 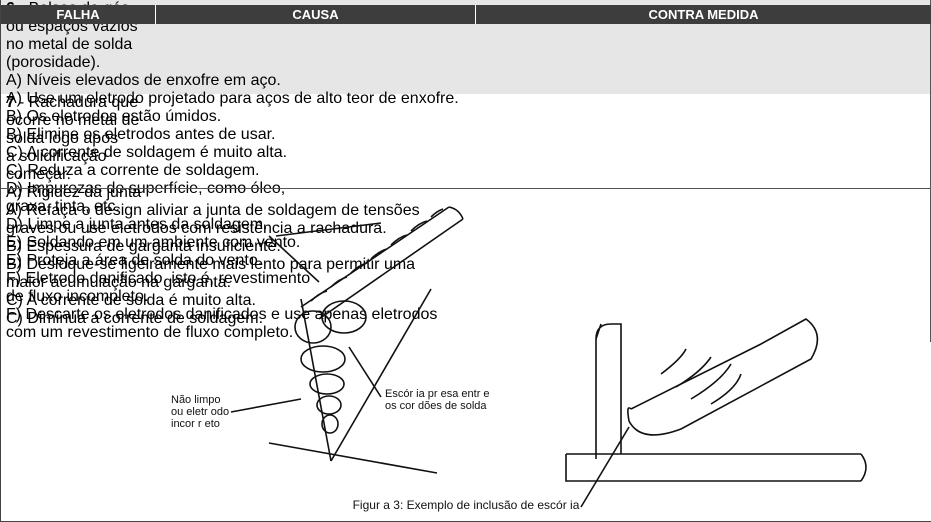 I want to click on weld-drawing-left, so click(x=347, y=340).